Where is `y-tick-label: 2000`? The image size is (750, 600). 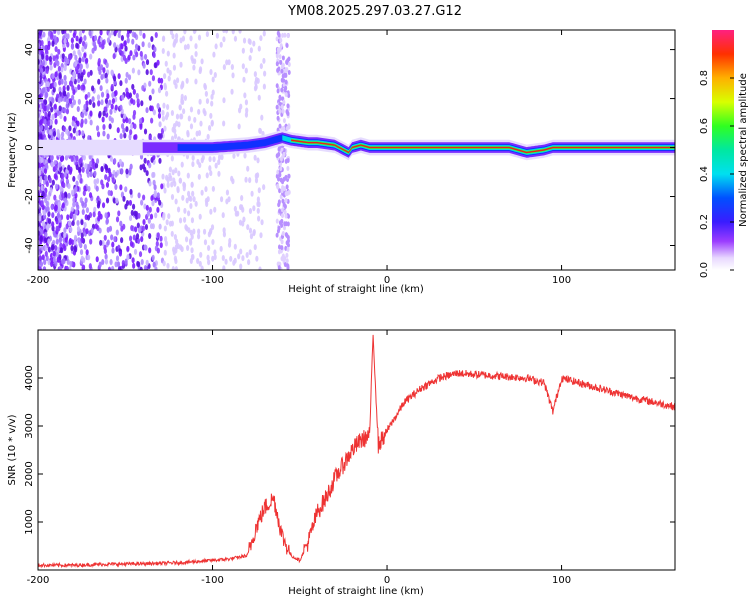
y-tick-label: 2000 is located at coordinates (29, 473).